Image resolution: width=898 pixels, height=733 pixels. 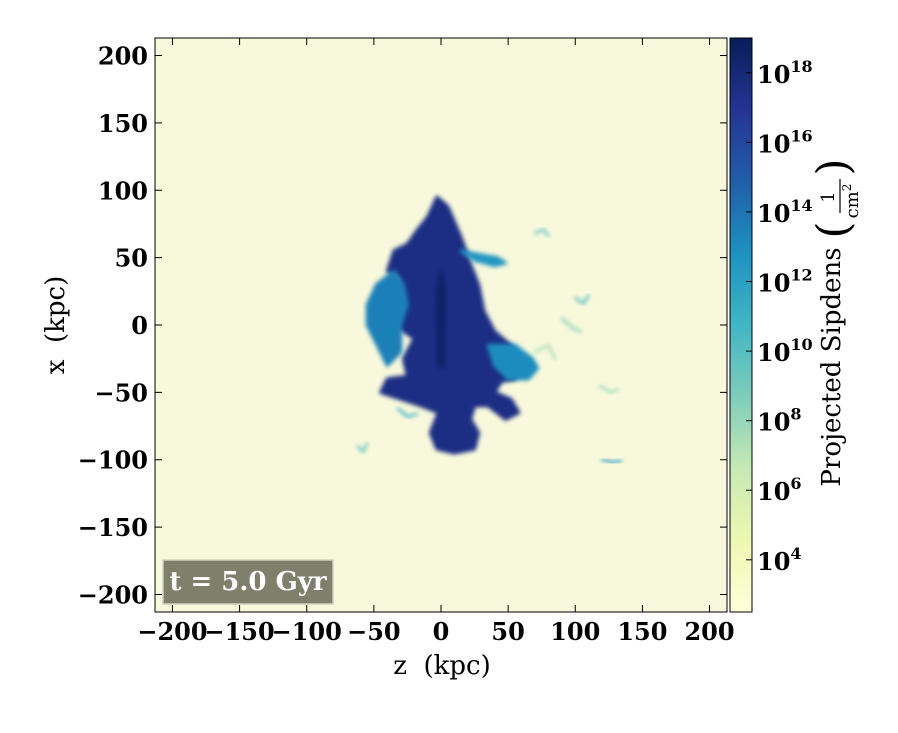 What do you see at coordinates (123, 190) in the screenshot?
I see `y-tick-label: 100` at bounding box center [123, 190].